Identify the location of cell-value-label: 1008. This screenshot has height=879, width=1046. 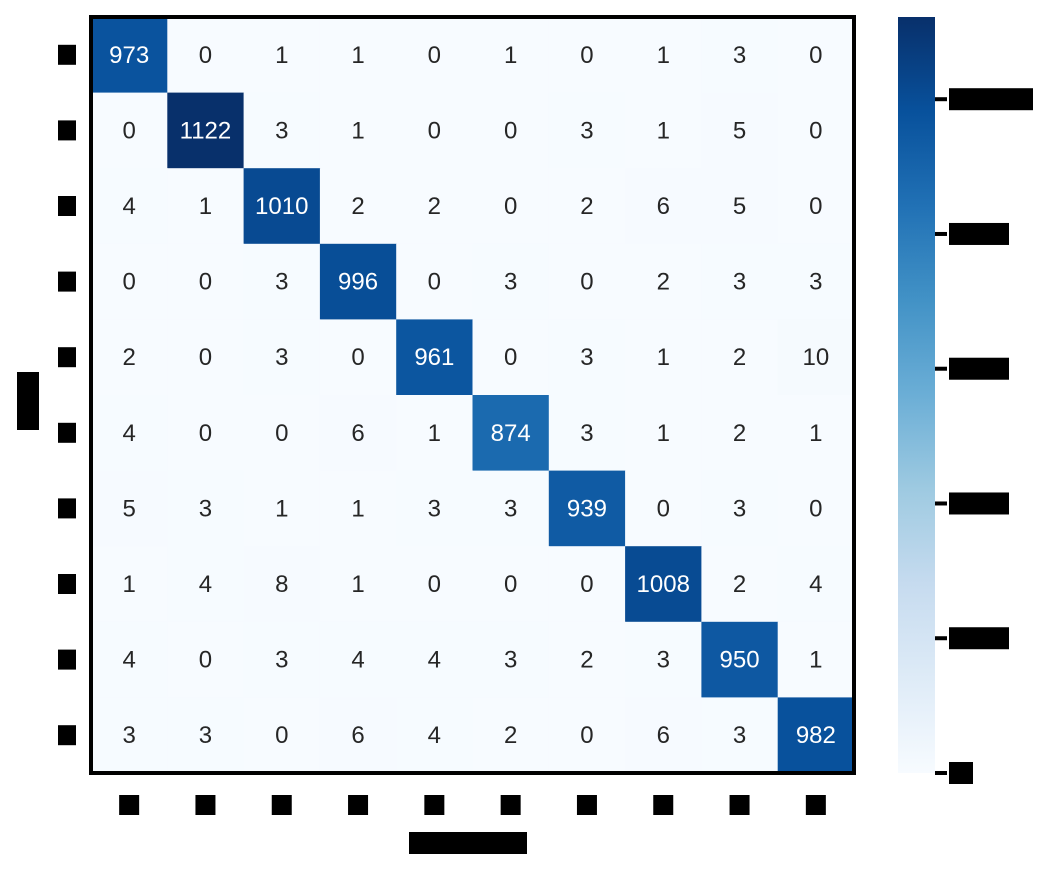
(663, 584).